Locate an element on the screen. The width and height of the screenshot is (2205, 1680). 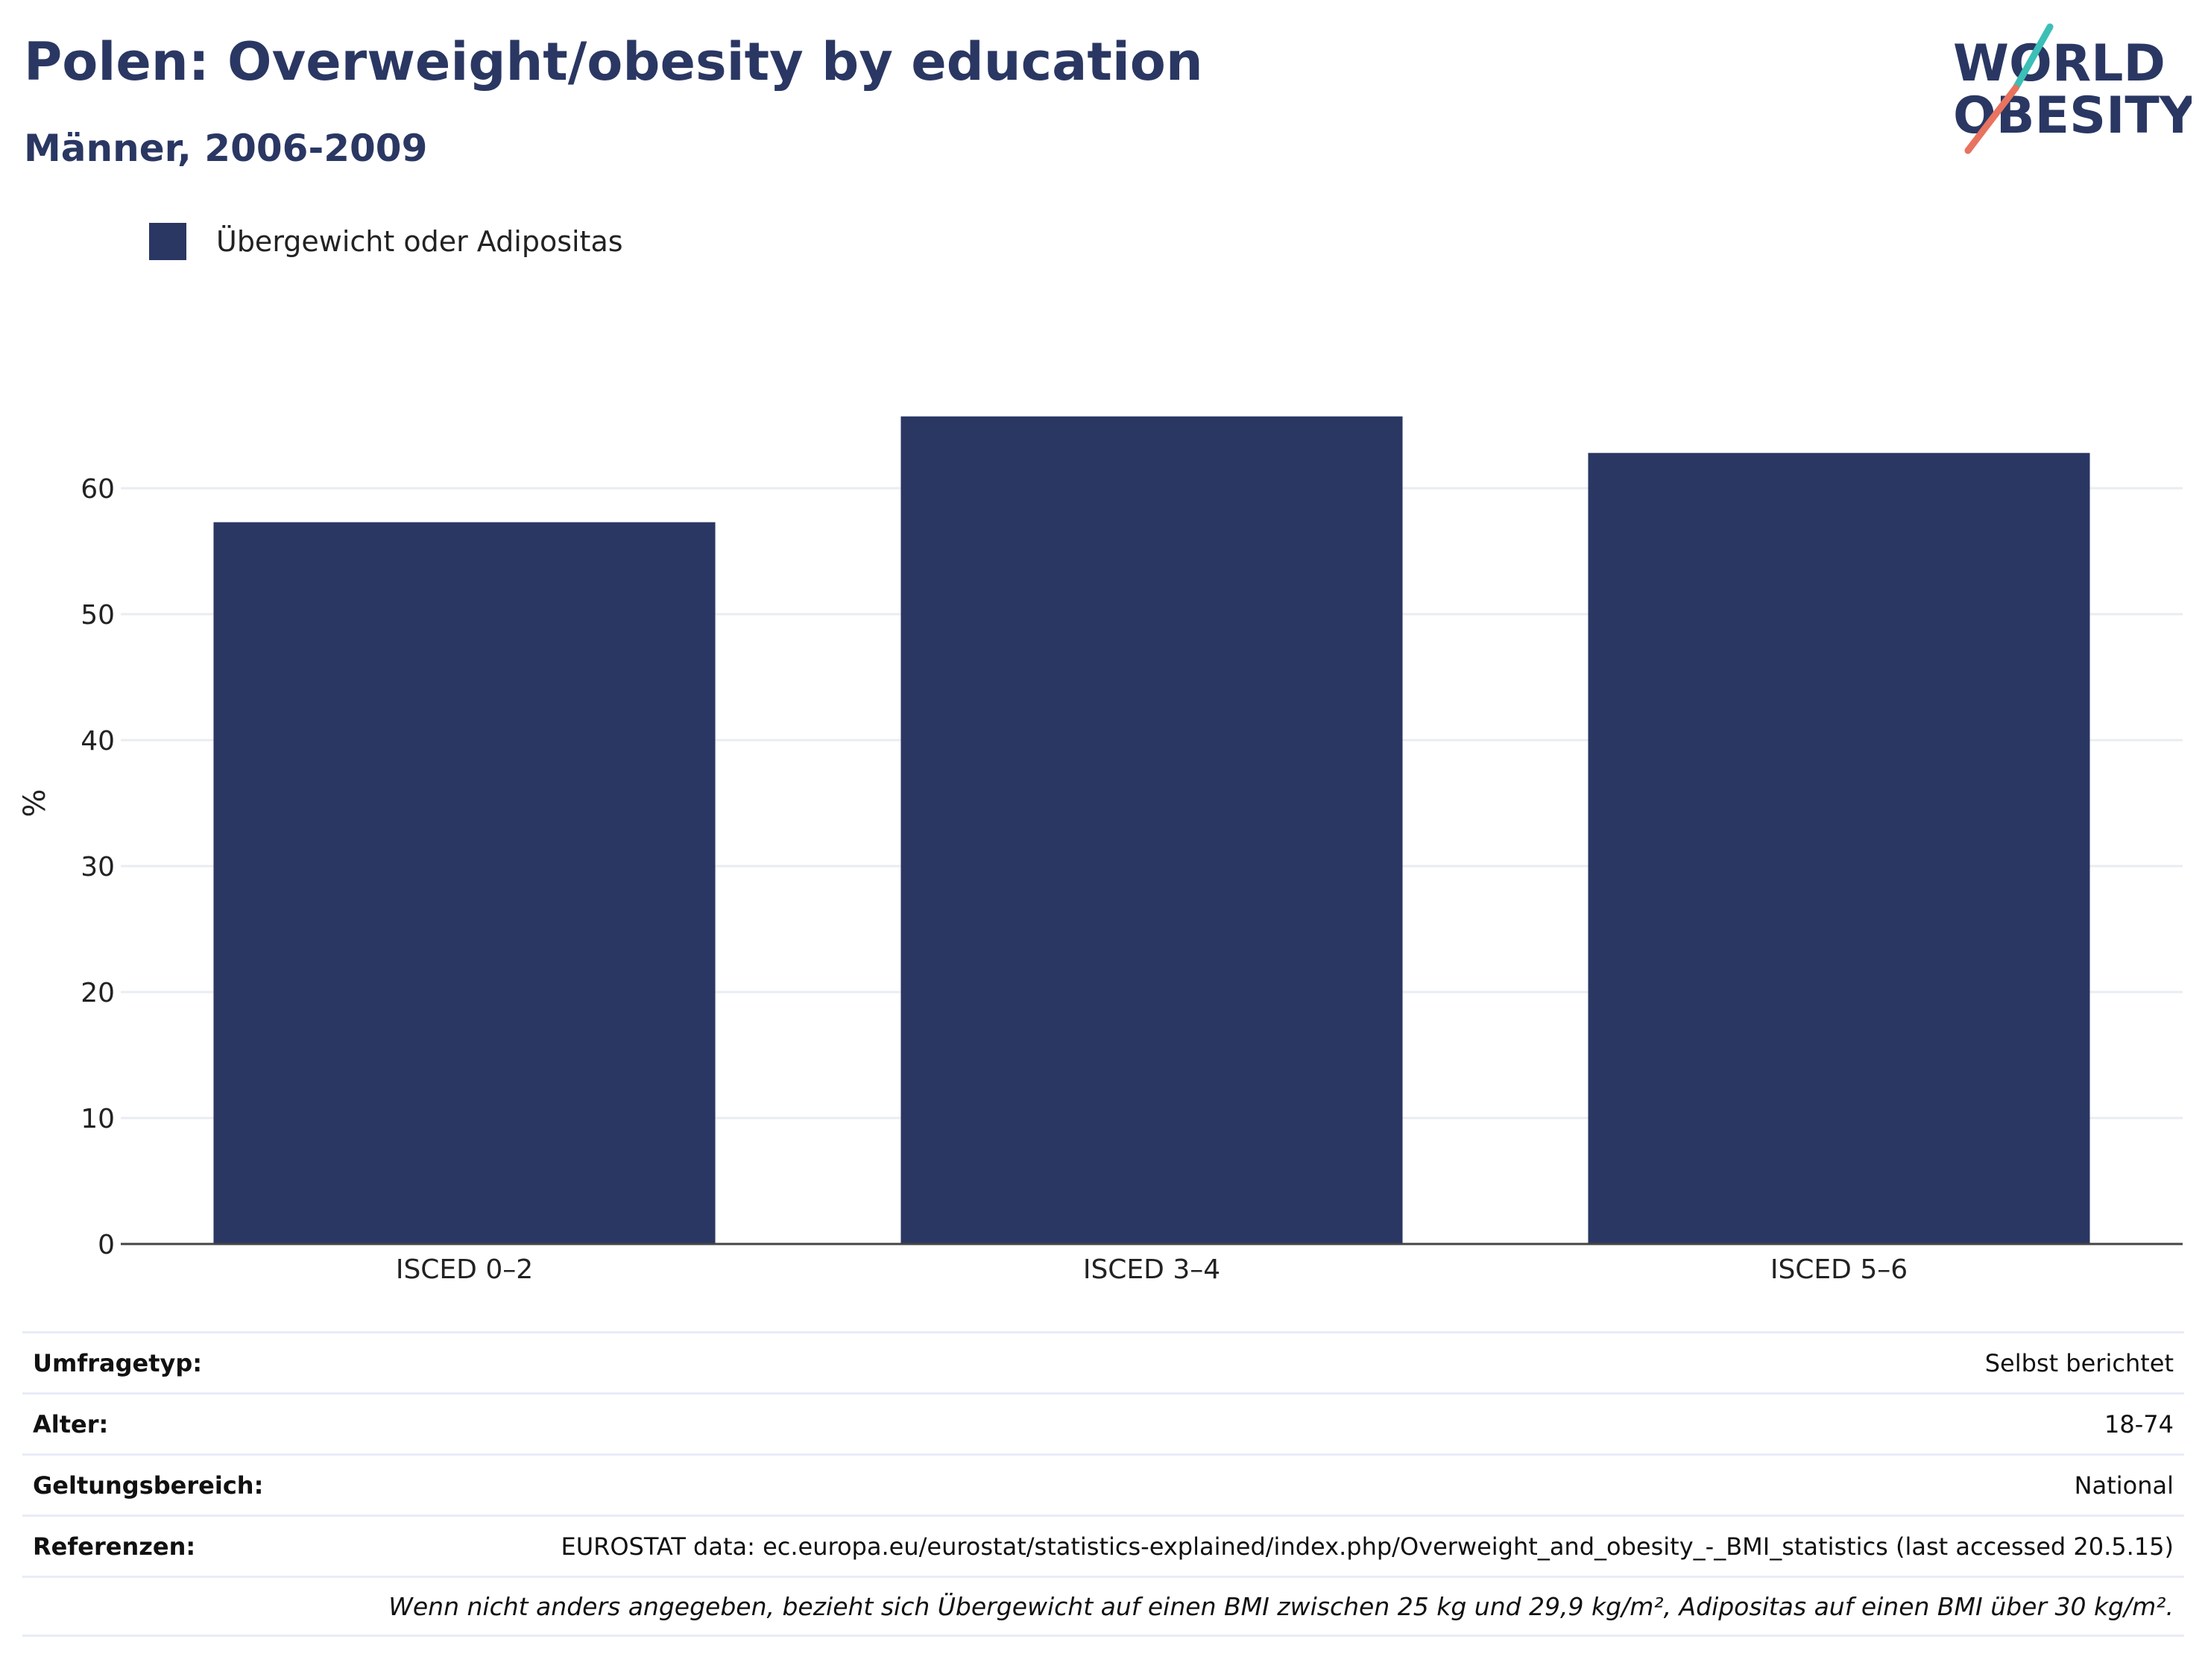
x-tick-labels: ISCED 0–2 ISCED 3–4 ISCED 5–6 is located at coordinates (1152, 1269).